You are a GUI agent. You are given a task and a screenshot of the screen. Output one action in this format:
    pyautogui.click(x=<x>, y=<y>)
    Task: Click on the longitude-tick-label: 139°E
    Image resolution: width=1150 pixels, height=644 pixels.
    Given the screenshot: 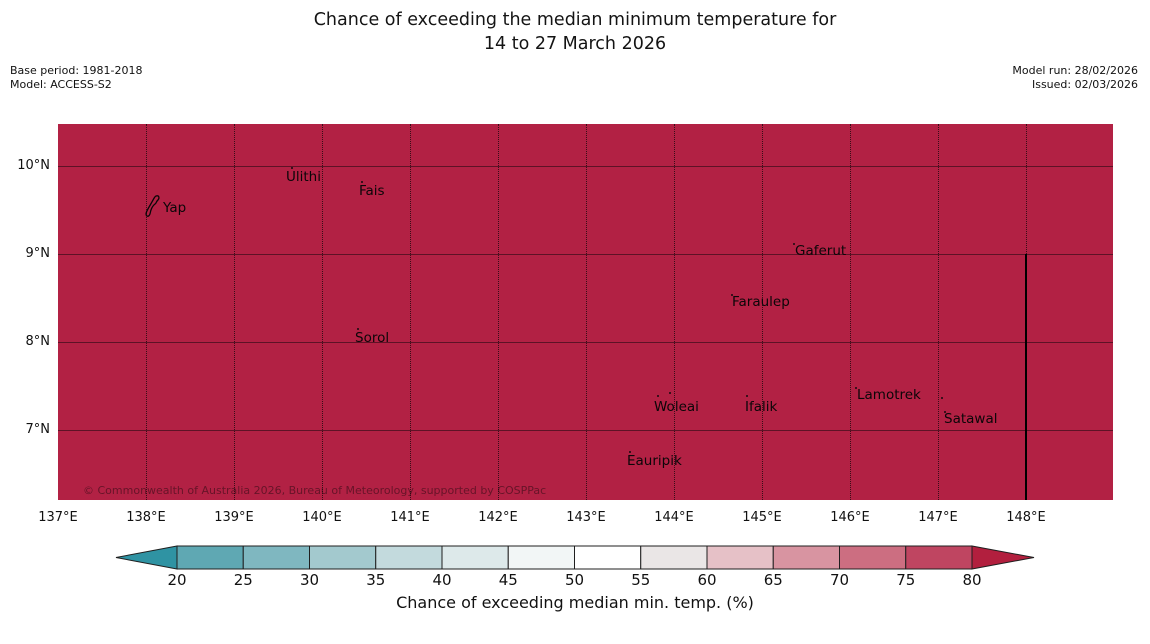 What is the action you would take?
    pyautogui.click(x=234, y=517)
    